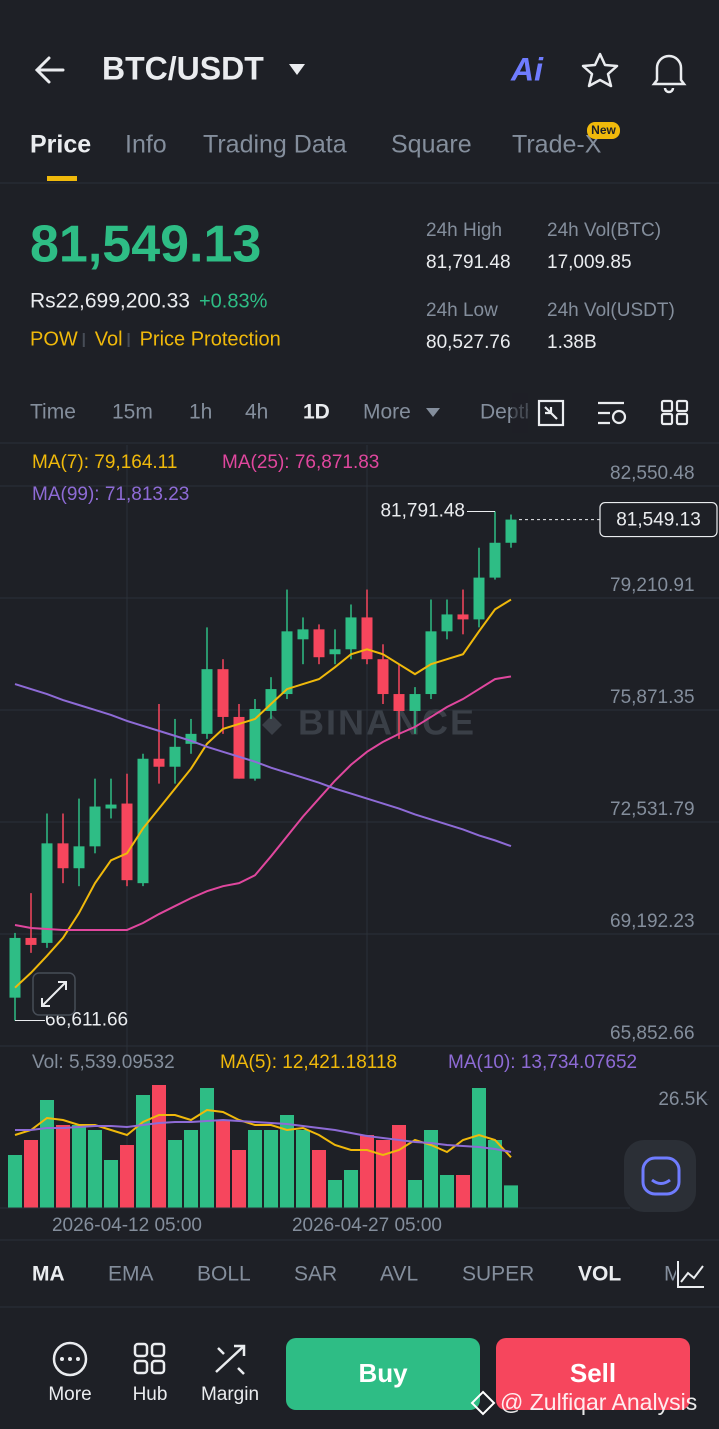 The width and height of the screenshot is (719, 1429). What do you see at coordinates (69, 1394) in the screenshot?
I see `action-label: More` at bounding box center [69, 1394].